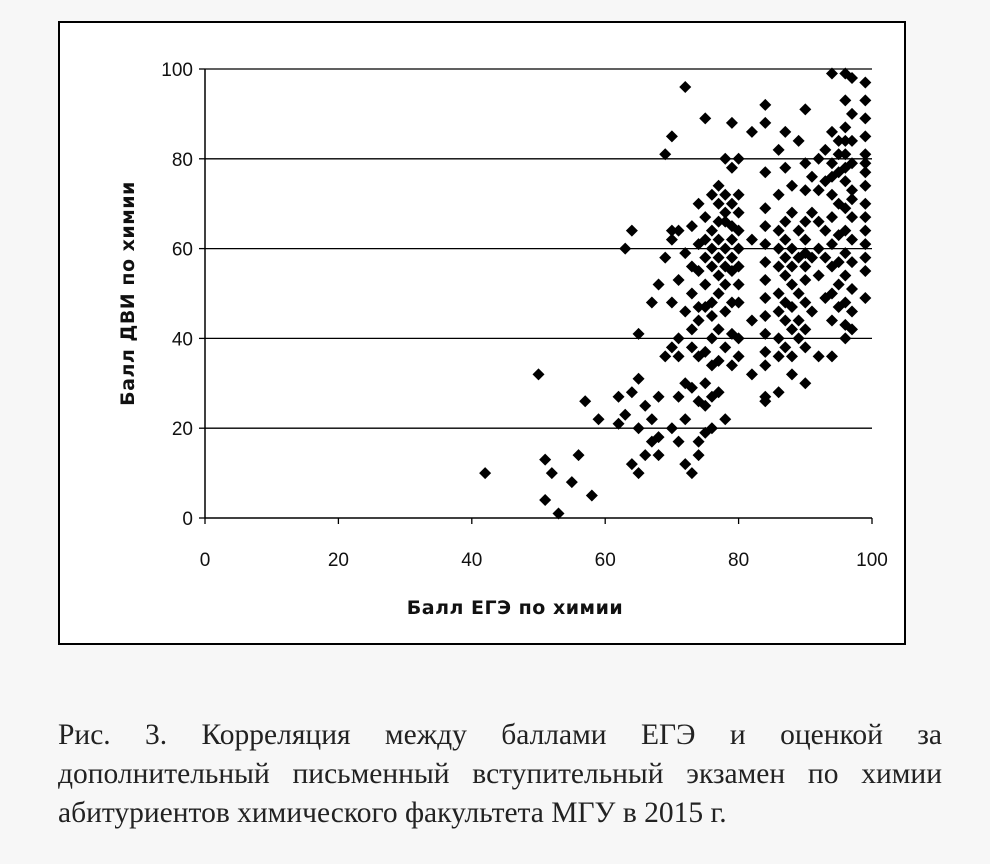  Describe the element at coordinates (738, 560) in the screenshot. I see `x-tick-label-80: 80` at that location.